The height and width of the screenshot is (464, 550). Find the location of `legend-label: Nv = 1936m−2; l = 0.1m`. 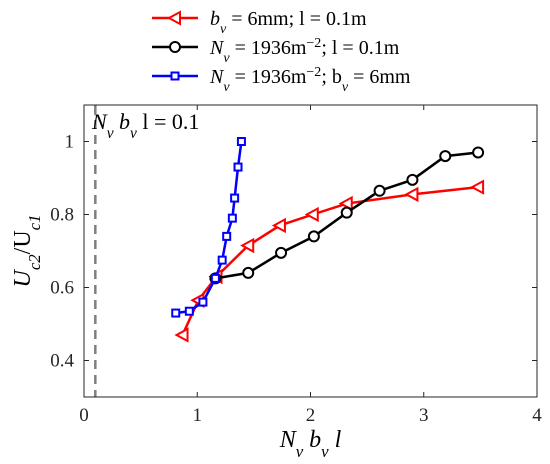

legend-label: Nv = 1936m−2; l = 0.1m is located at coordinates (304, 51).